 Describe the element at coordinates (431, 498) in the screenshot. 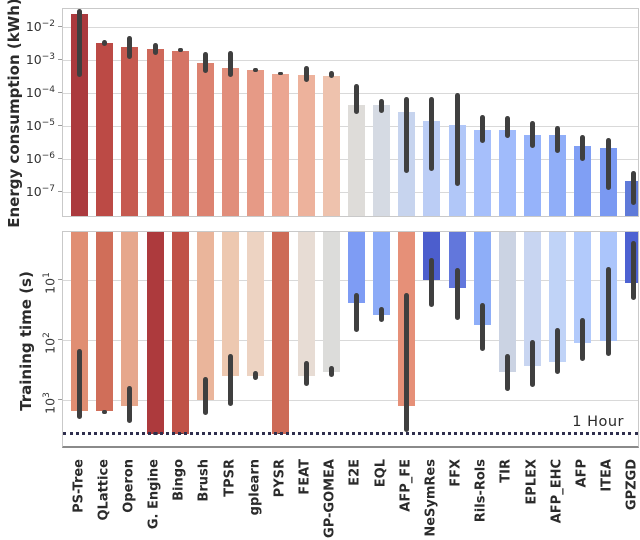

I see `x-tick-label-text: NeSymRes` at that location.